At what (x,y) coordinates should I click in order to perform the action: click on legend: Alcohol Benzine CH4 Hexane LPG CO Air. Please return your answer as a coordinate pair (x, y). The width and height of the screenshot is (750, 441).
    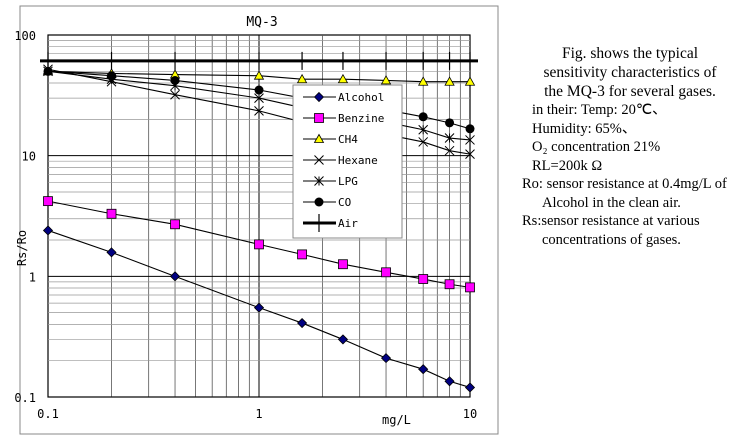
    Looking at the image, I should click on (347, 161).